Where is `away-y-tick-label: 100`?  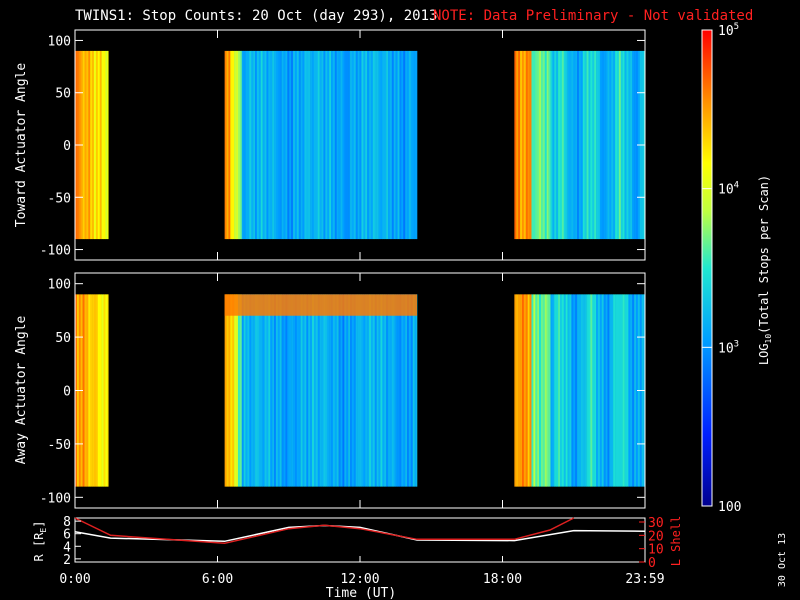
away-y-tick-label: 100 is located at coordinates (59, 285).